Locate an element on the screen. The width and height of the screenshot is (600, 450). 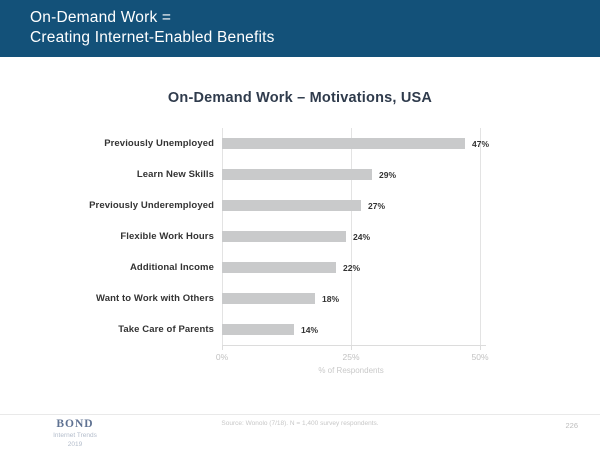
chart-title: On-Demand Work – Motivations, USA is located at coordinates (300, 98).